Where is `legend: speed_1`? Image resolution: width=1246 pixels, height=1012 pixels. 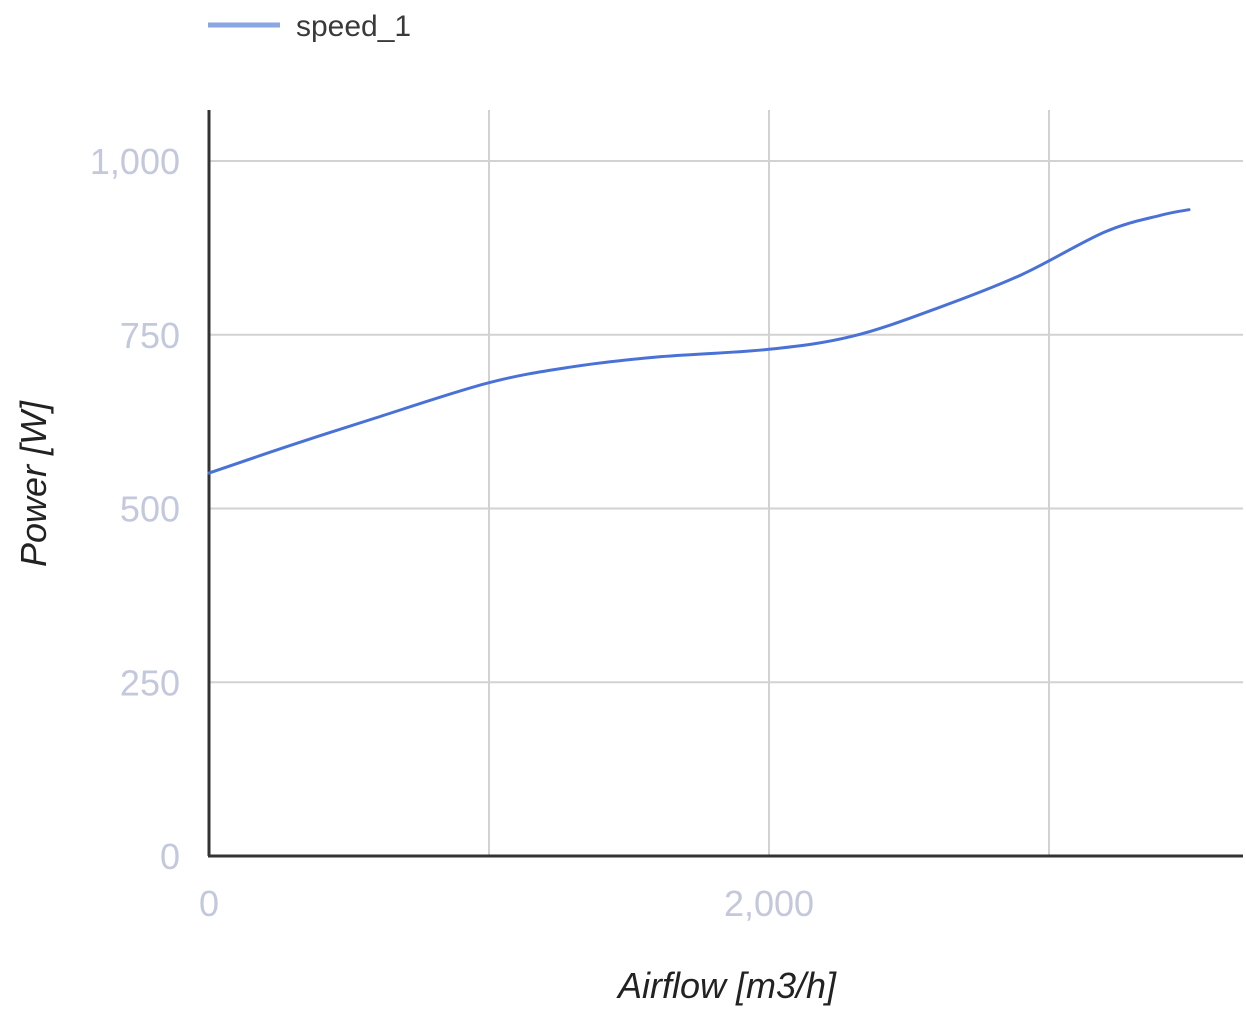
legend: speed_1 is located at coordinates (309, 26).